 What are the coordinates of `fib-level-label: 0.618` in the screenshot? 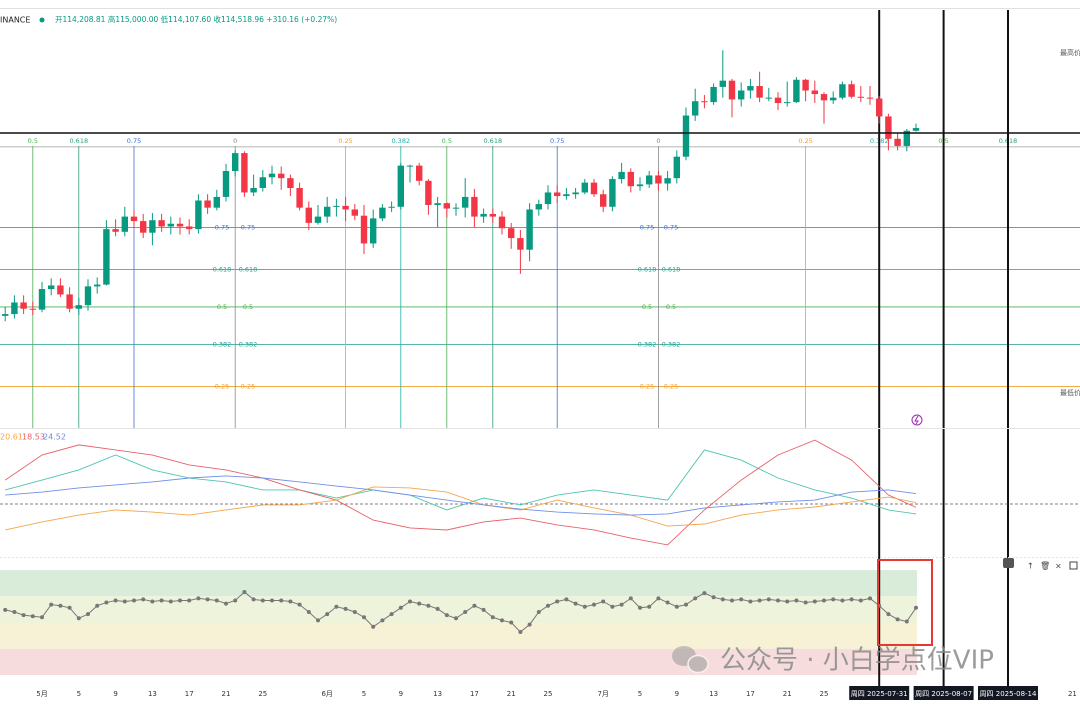 It's located at (222, 269).